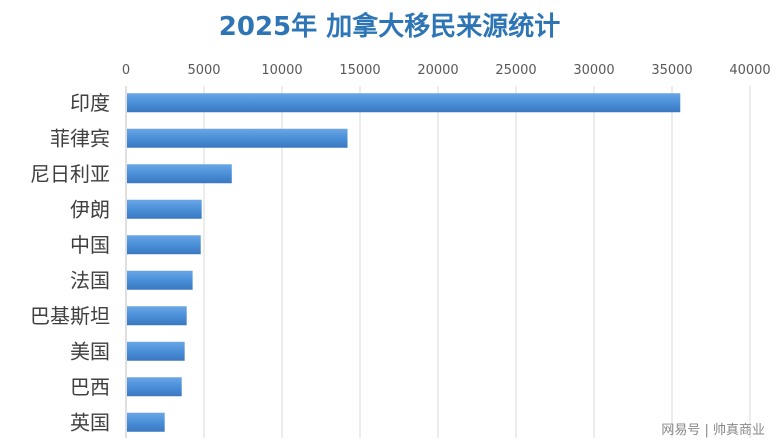  What do you see at coordinates (126, 70) in the screenshot?
I see `x-tick-label: 0` at bounding box center [126, 70].